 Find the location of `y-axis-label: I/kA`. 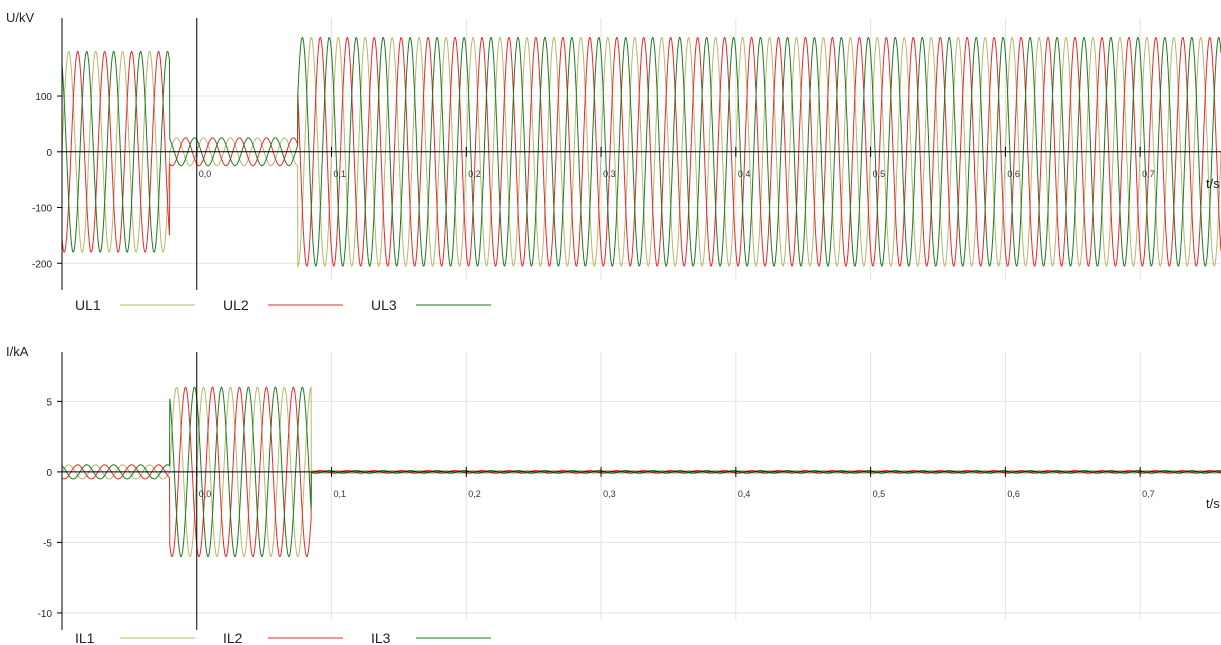

y-axis-label: I/kA is located at coordinates (17, 351).